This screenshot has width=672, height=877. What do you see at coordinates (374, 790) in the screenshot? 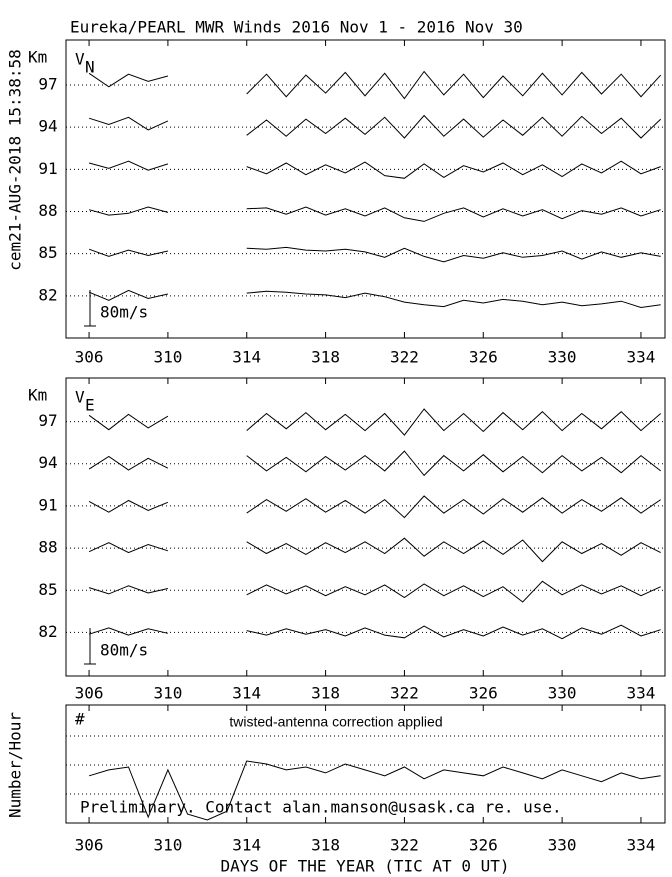
I see `count-trace` at bounding box center [374, 790].